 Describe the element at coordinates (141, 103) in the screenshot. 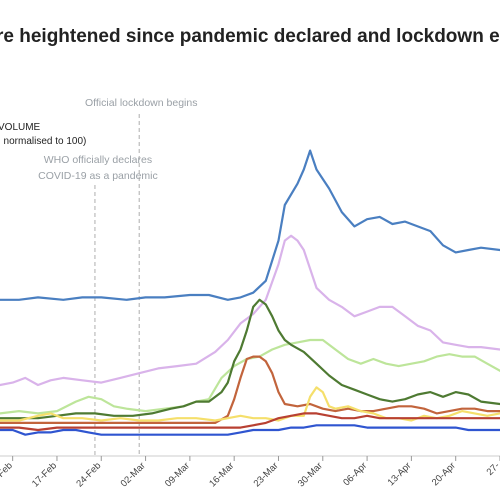

I see `annotation-label: Official lockdown begins` at that location.